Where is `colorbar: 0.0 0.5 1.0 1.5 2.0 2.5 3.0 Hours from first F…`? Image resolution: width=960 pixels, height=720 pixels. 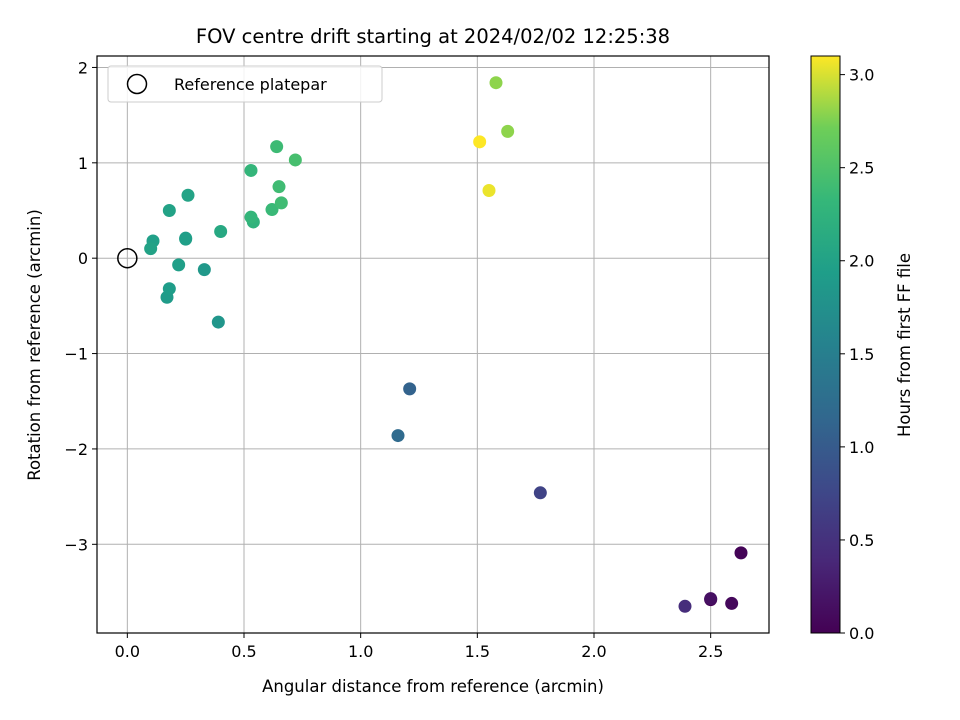
colorbar: 0.0 0.5 1.0 1.5 2.0 2.5 3.0 Hours from first F… is located at coordinates (862, 349).